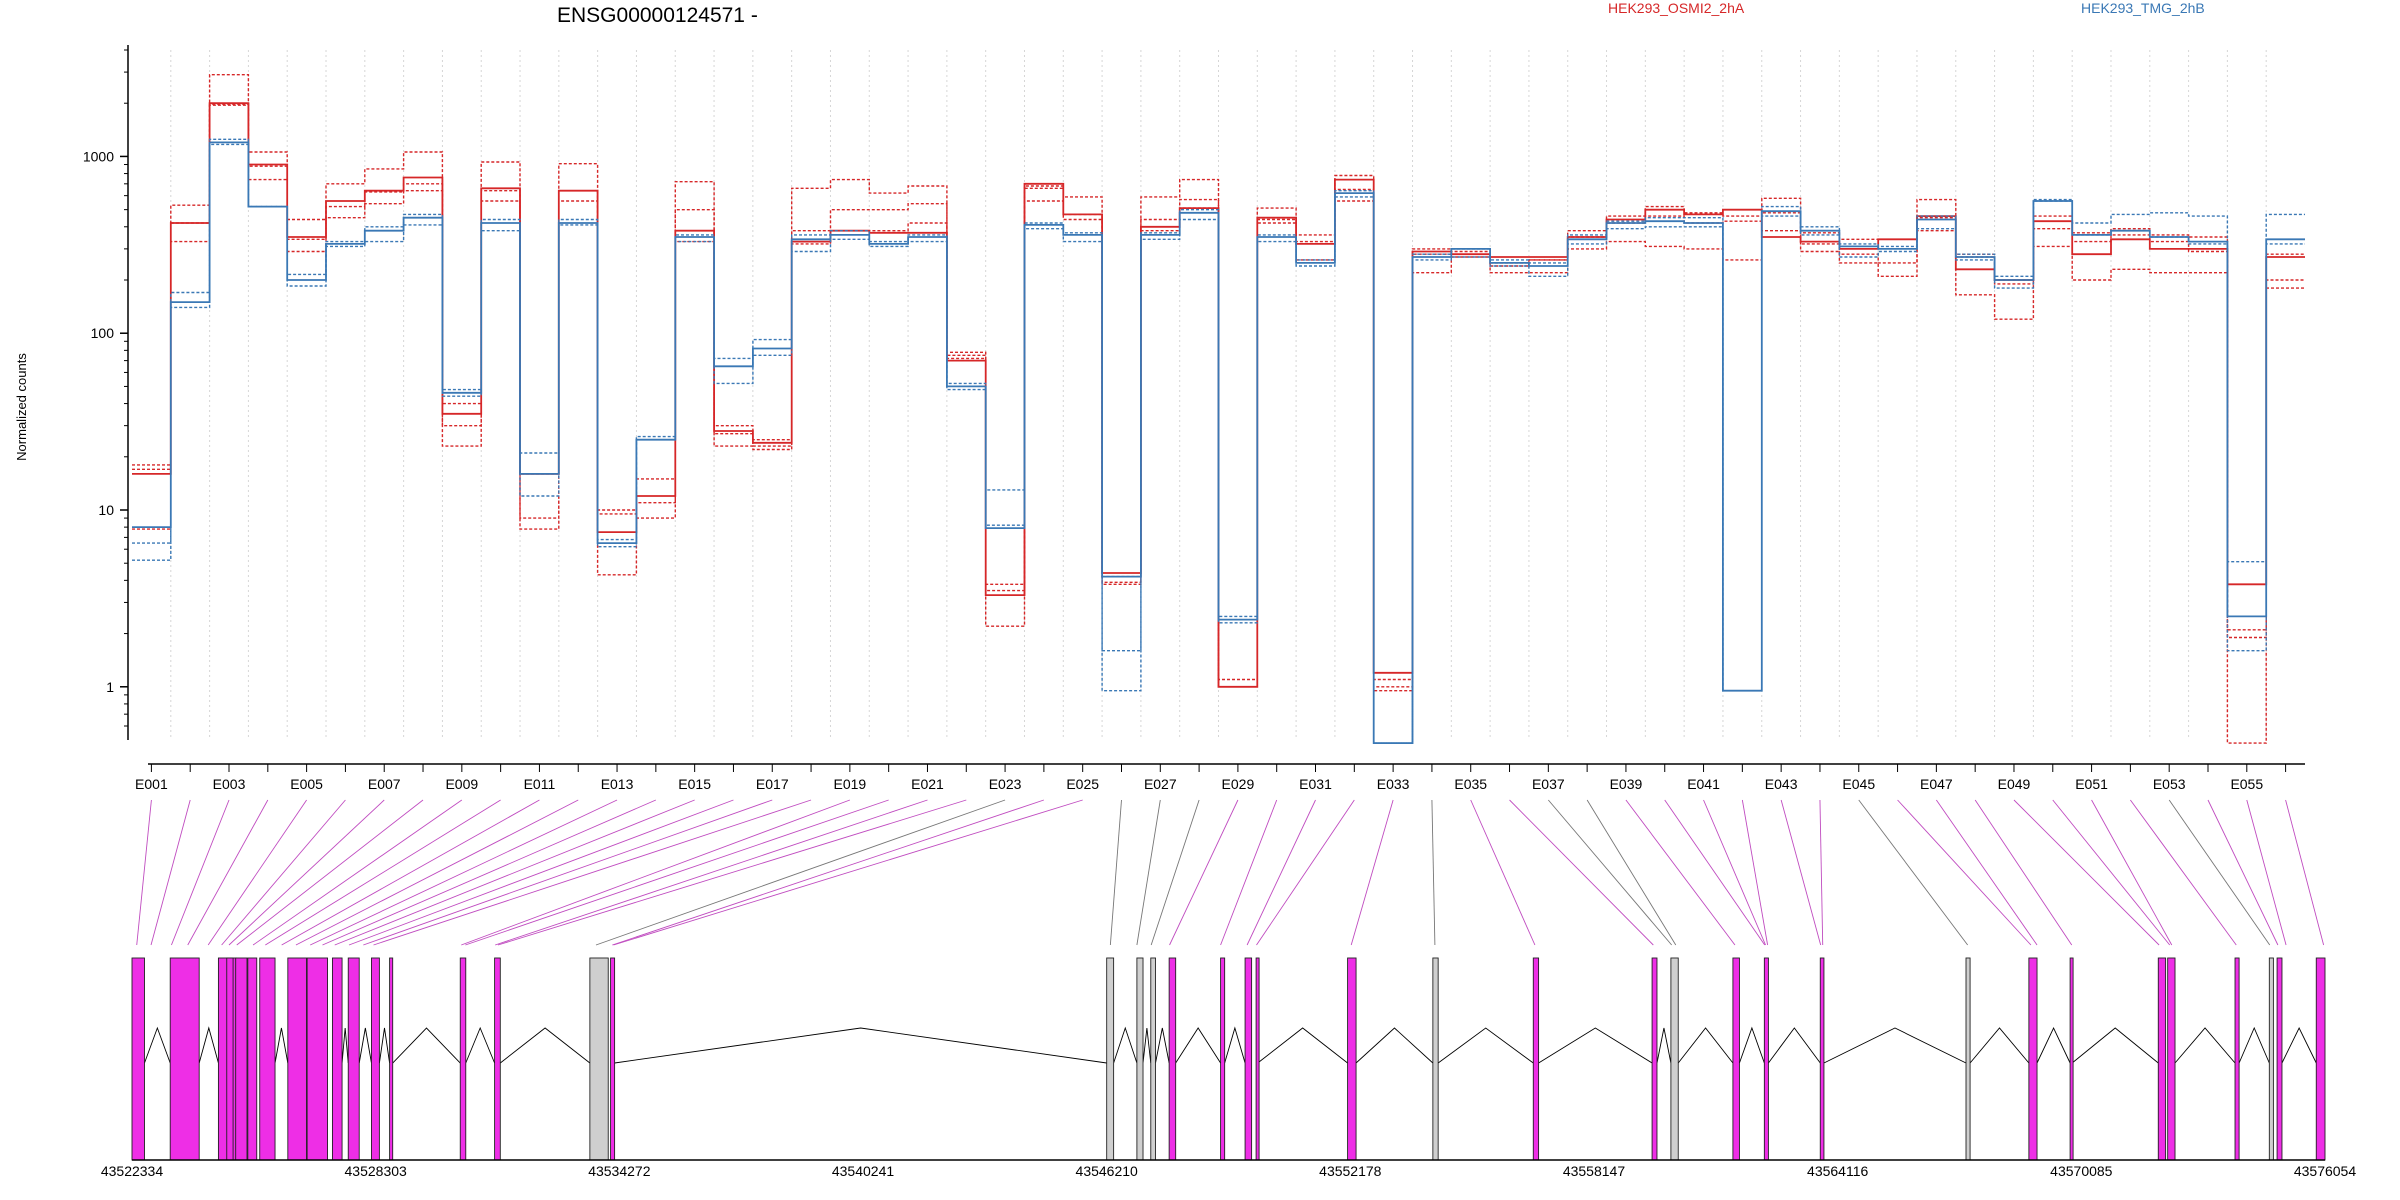 The width and height of the screenshot is (2400, 1200). What do you see at coordinates (1936, 784) in the screenshot?
I see `x-tick-label: E047` at bounding box center [1936, 784].